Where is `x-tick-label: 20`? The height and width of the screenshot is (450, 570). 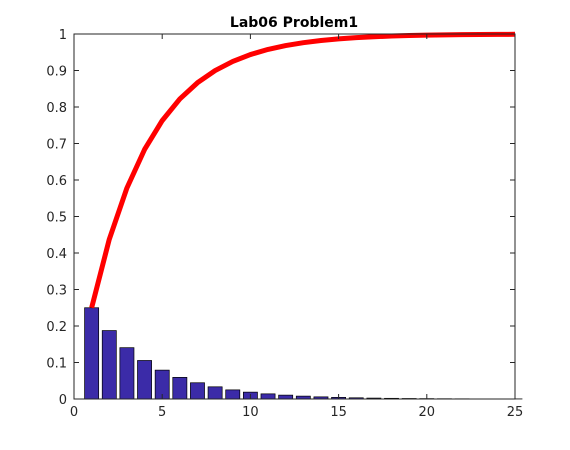 x-tick-label: 20 is located at coordinates (427, 412).